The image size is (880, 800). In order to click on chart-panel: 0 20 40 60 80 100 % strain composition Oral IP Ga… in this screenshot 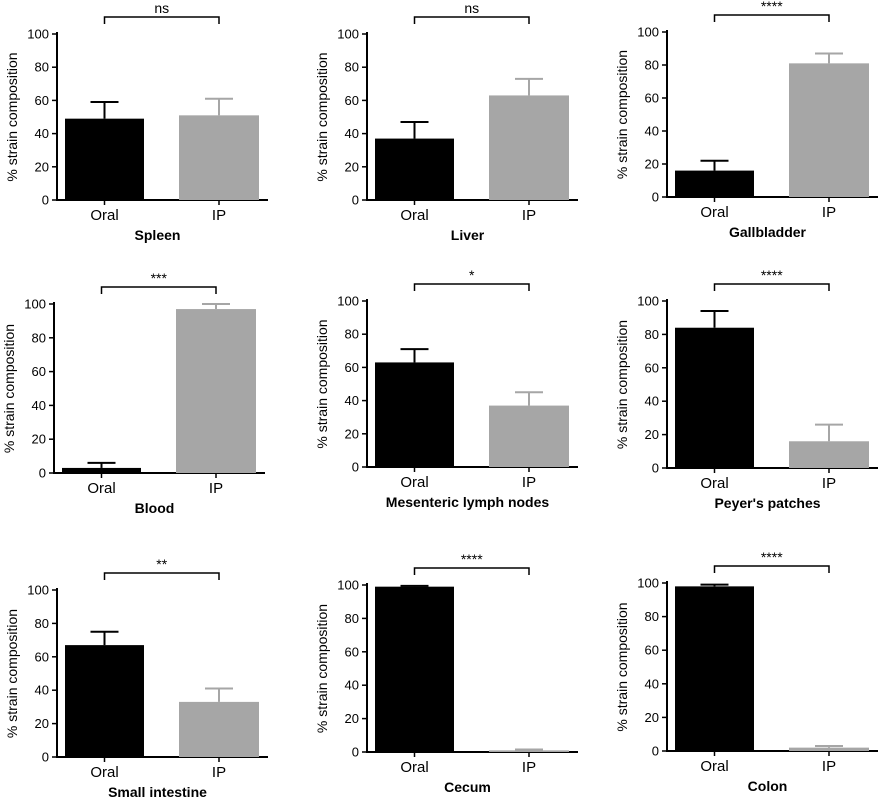, I will do `click(746, 120)`.